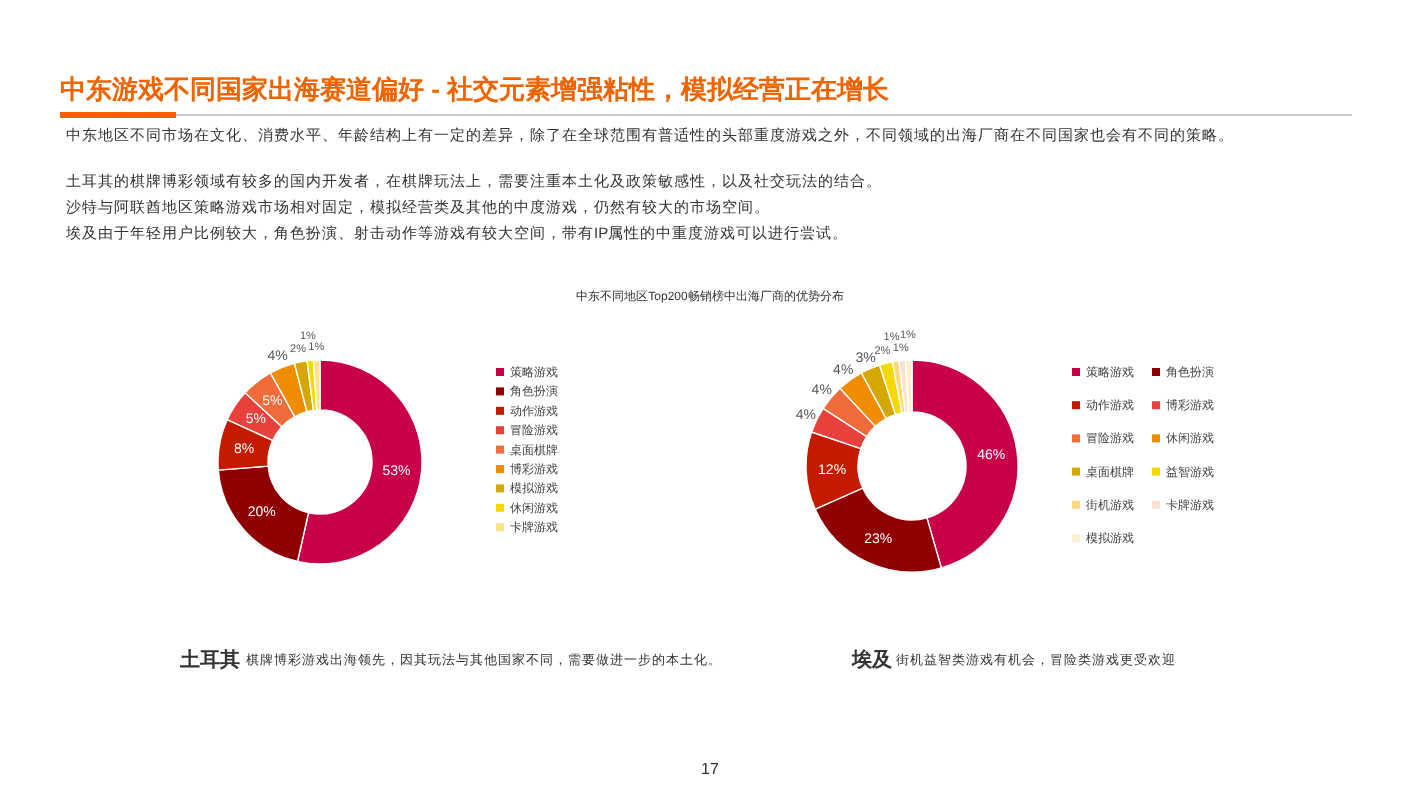 The width and height of the screenshot is (1420, 798). I want to click on title: 中东游戏不同国家出海赛道偏好 - 社交元素增强粘性，模拟经营正在增长, so click(475, 90).